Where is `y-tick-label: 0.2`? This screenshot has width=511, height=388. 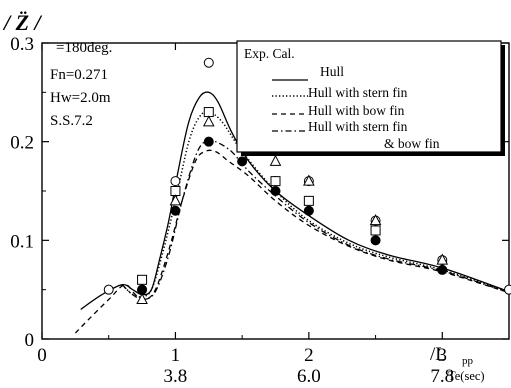
y-tick-label: 0.2 is located at coordinates (22, 143).